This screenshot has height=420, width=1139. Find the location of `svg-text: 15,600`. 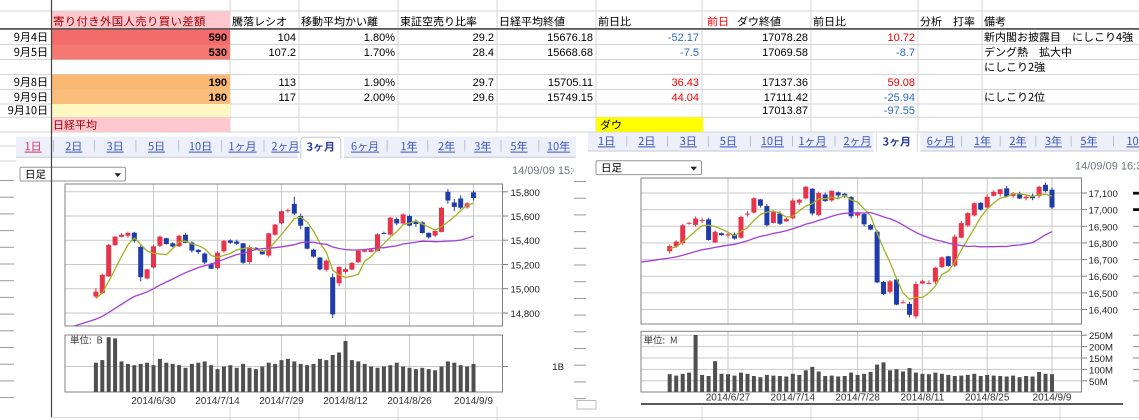

svg-text: 15,600 is located at coordinates (525, 217).